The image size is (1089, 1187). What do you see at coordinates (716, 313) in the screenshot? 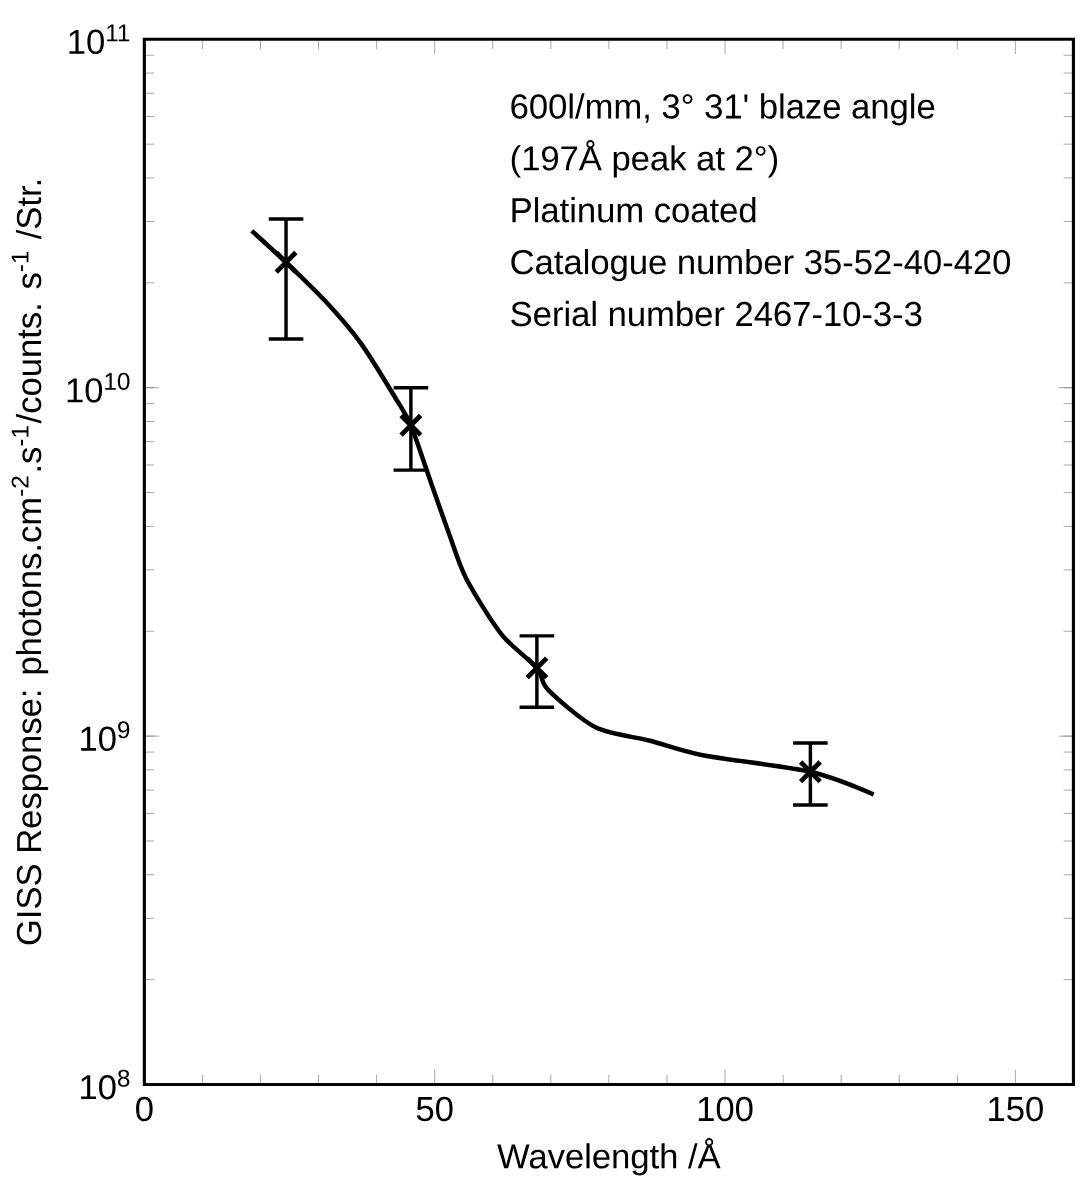
I see `annotation: Serial number 2467-10-3-3` at bounding box center [716, 313].